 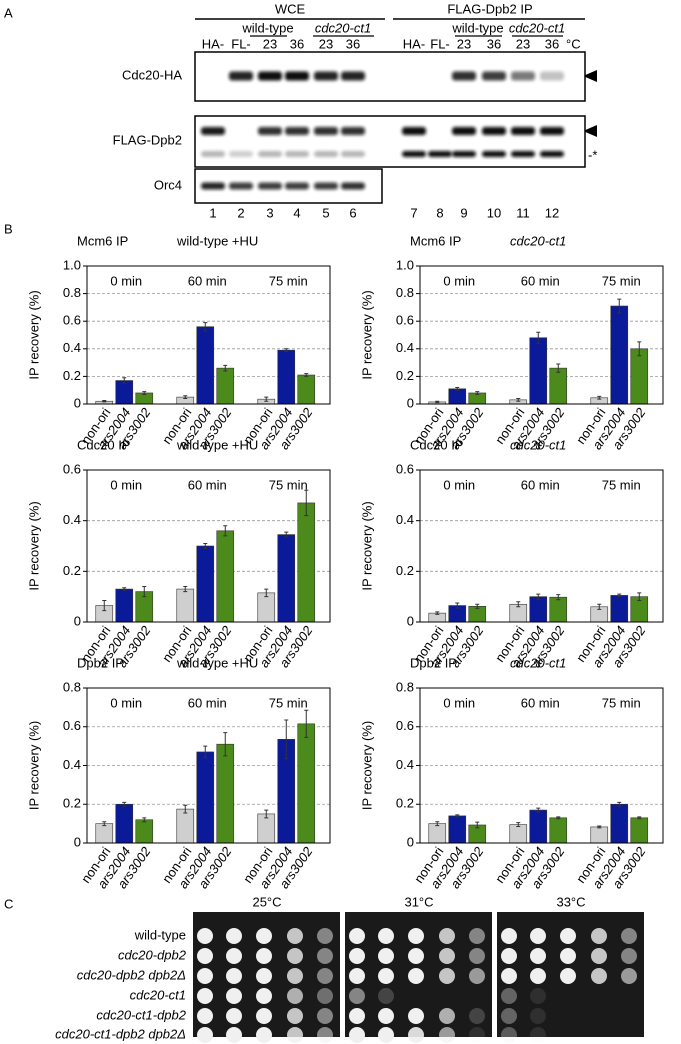 I want to click on chart-subtitle: wild-type +HU, so click(x=217, y=444).